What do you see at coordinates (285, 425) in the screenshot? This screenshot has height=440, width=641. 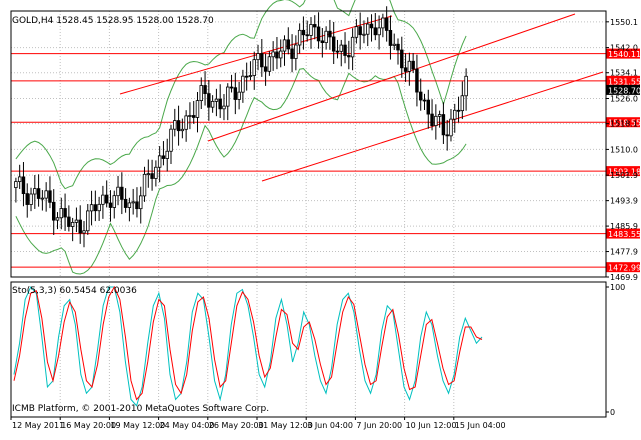 I see `time-tick-label: 31 May 12:00` at bounding box center [285, 425].